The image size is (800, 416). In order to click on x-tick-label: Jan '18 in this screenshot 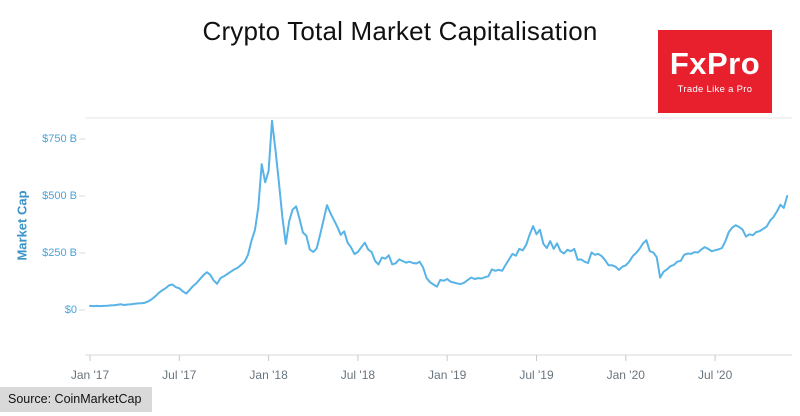, I will do `click(268, 375)`.